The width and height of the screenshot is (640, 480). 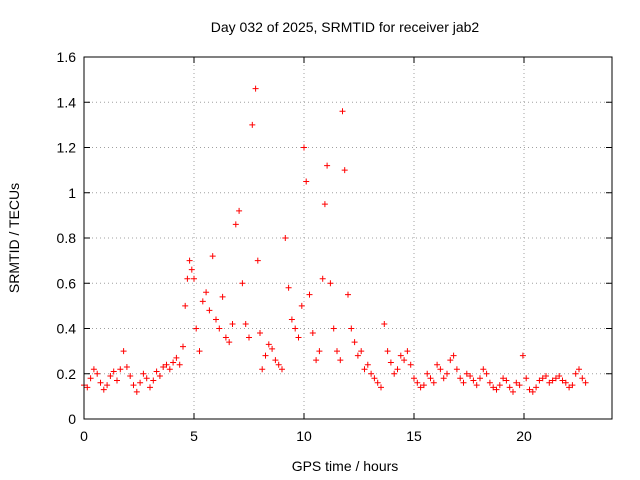 What do you see at coordinates (304, 436) in the screenshot?
I see `x-tick-label: 10` at bounding box center [304, 436].